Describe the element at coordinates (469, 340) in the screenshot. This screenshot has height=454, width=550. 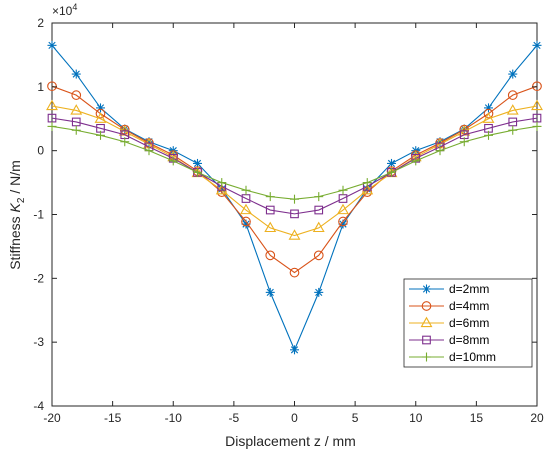
I see `legend-label: d=8mm` at that location.